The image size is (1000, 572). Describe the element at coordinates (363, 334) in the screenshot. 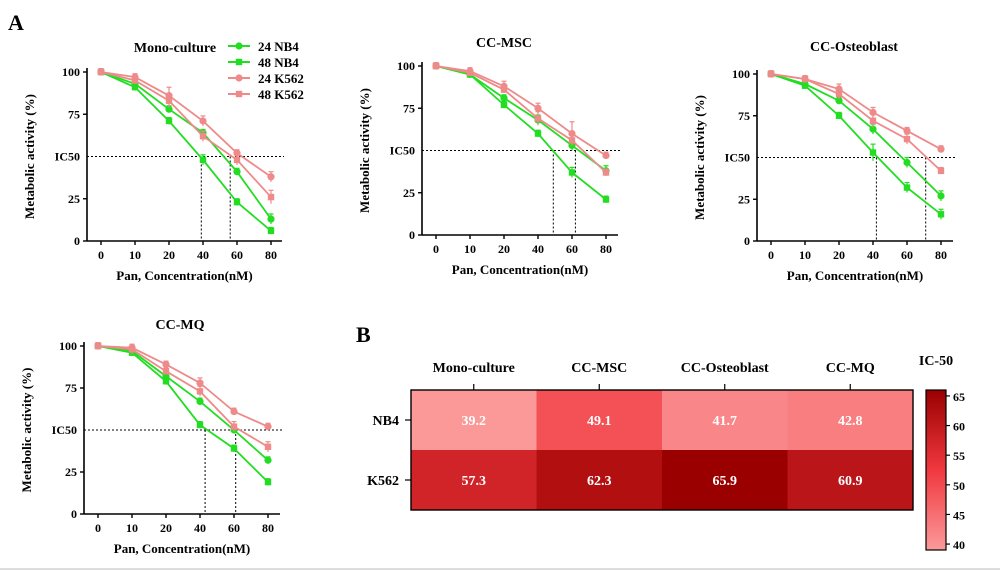

I see `panel-letter-b: B` at that location.